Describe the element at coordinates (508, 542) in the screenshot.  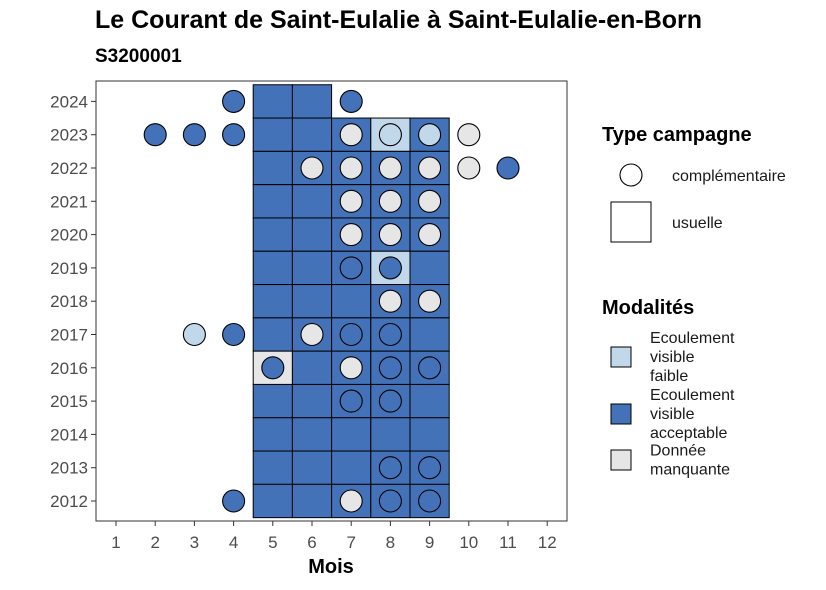
I see `x-tick-label: 11` at that location.